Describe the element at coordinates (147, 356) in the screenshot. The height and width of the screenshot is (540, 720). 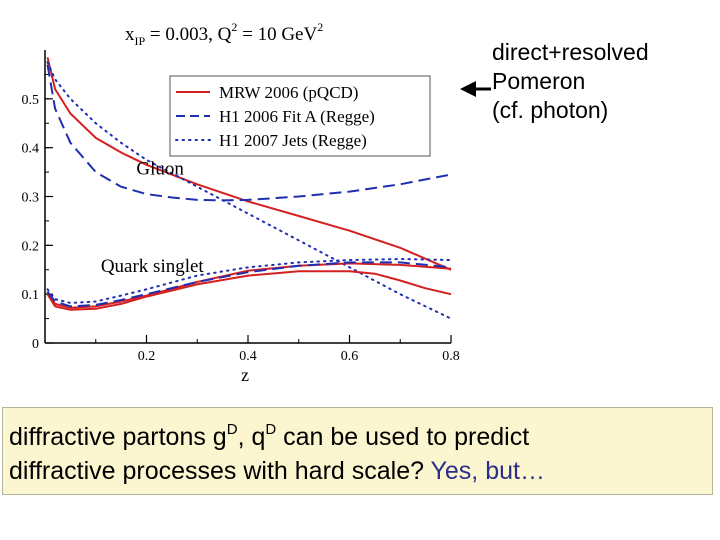
I see `x-tick-label: 0.2` at that location.